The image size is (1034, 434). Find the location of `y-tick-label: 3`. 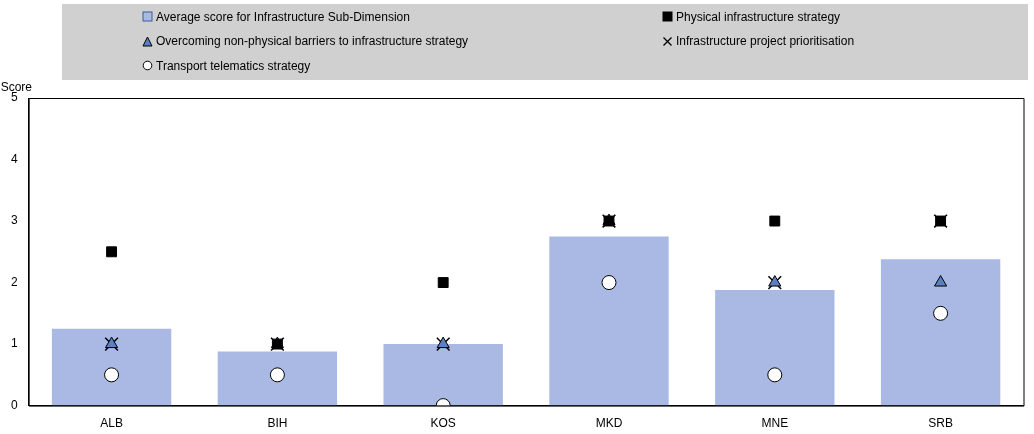

y-tick-label: 3 is located at coordinates (14, 220).